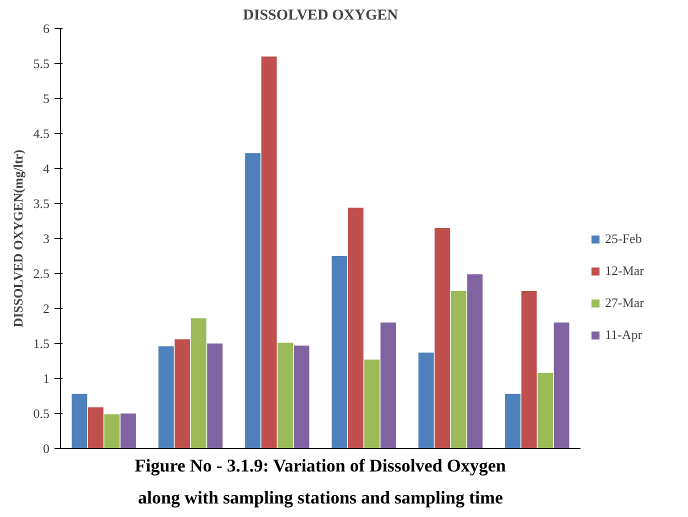 The image size is (688, 517). I want to click on y-tick-label: 5.5, so click(41, 63).